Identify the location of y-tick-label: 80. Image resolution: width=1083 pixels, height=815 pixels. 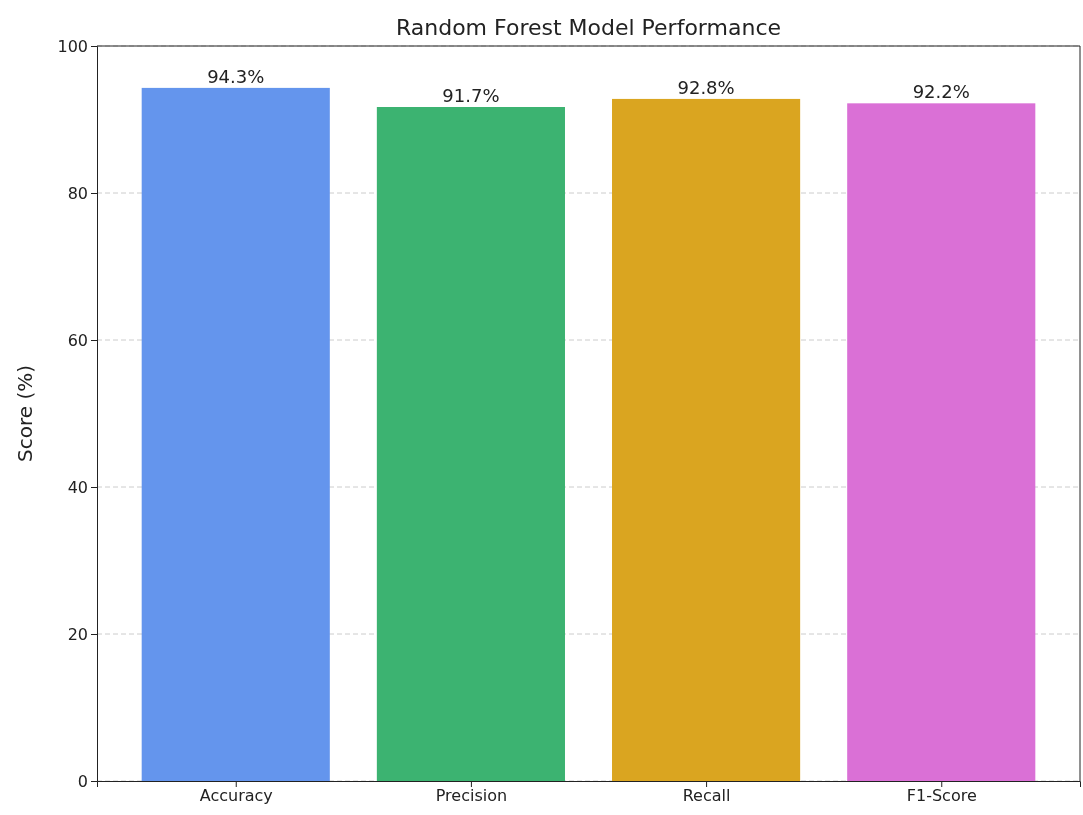
(77, 193).